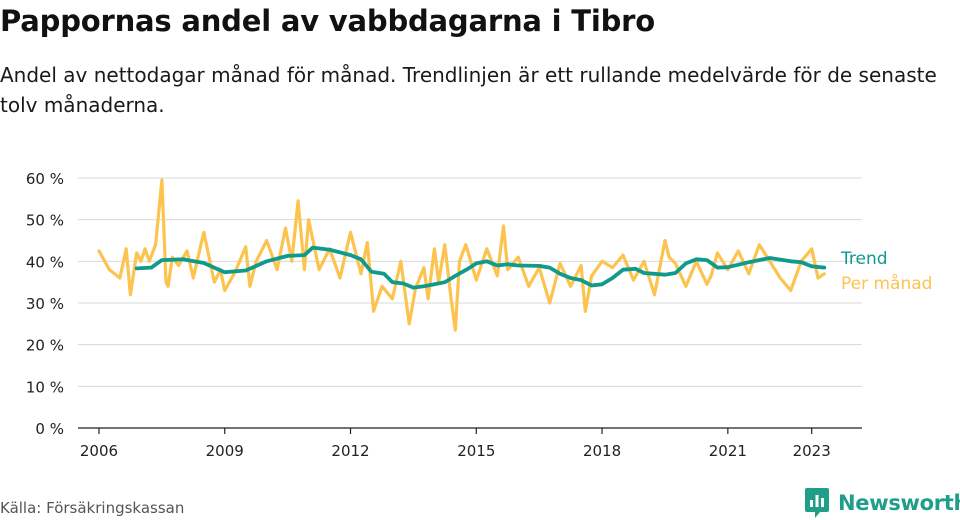  Describe the element at coordinates (817, 503) in the screenshot. I see `bar-chart-speech-bubble-icon` at that location.